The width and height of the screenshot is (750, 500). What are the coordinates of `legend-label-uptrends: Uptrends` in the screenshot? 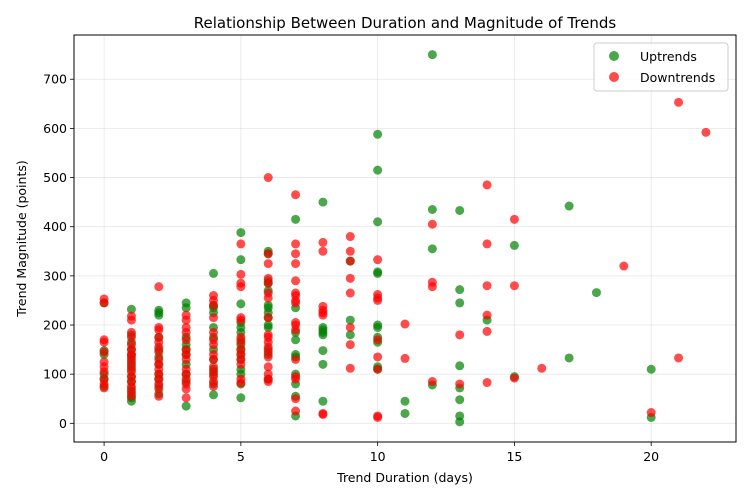 It's located at (668, 56).